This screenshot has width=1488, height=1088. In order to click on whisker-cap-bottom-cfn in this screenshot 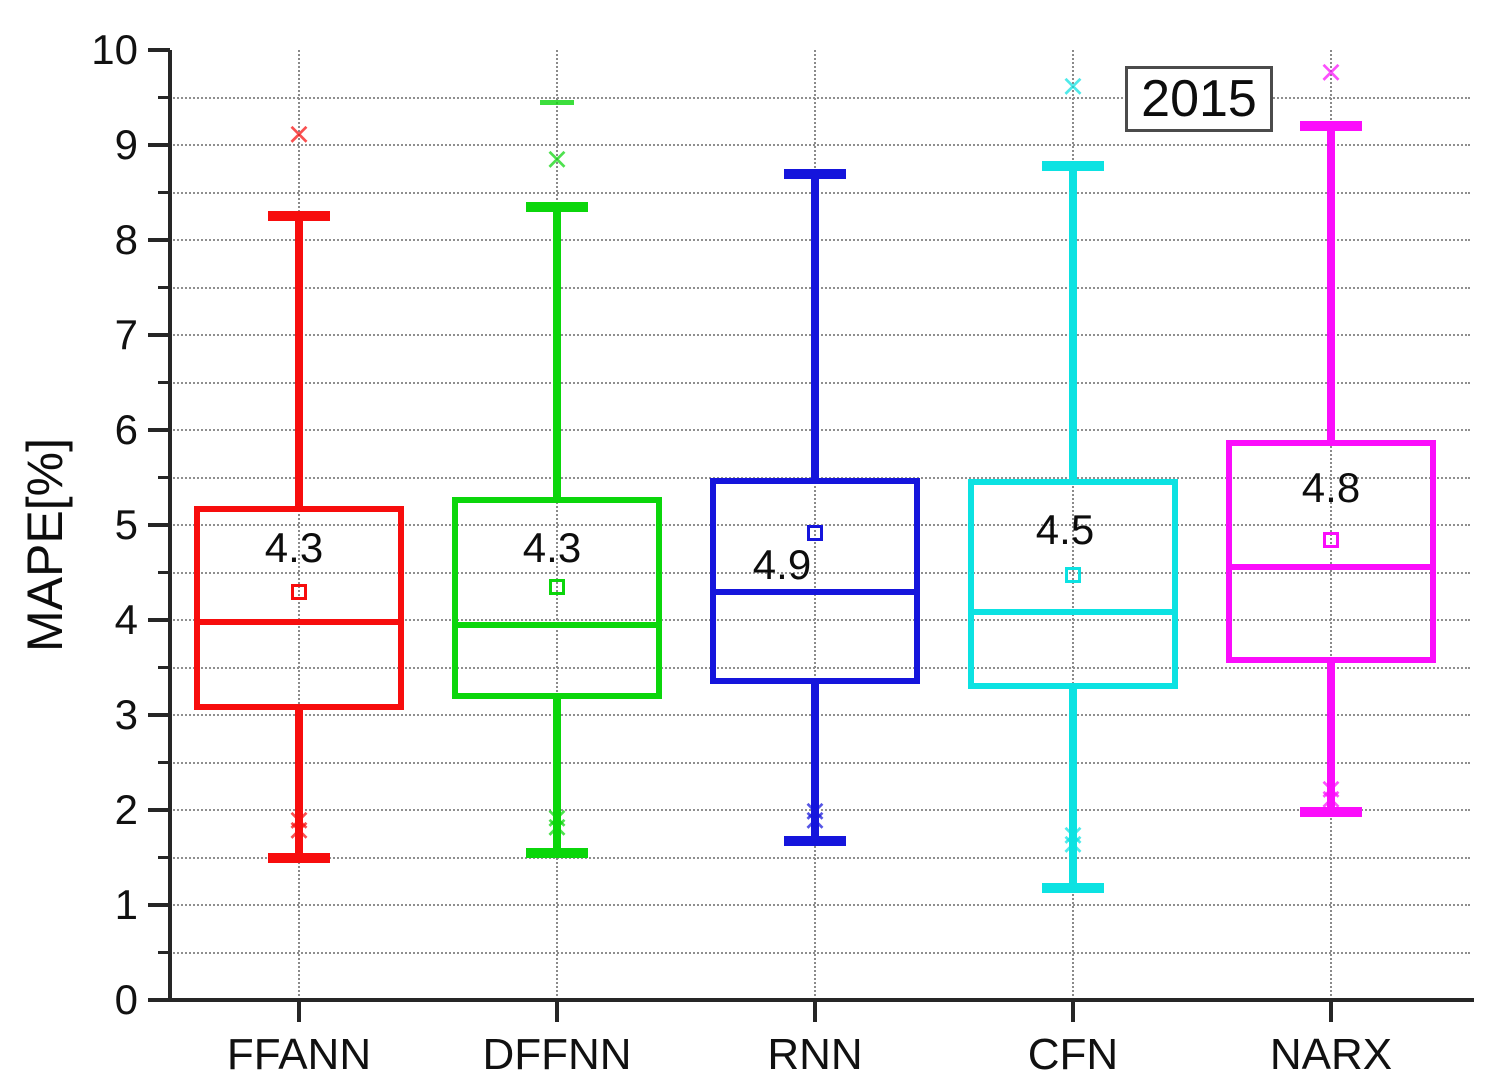, I will do `click(1073, 887)`.